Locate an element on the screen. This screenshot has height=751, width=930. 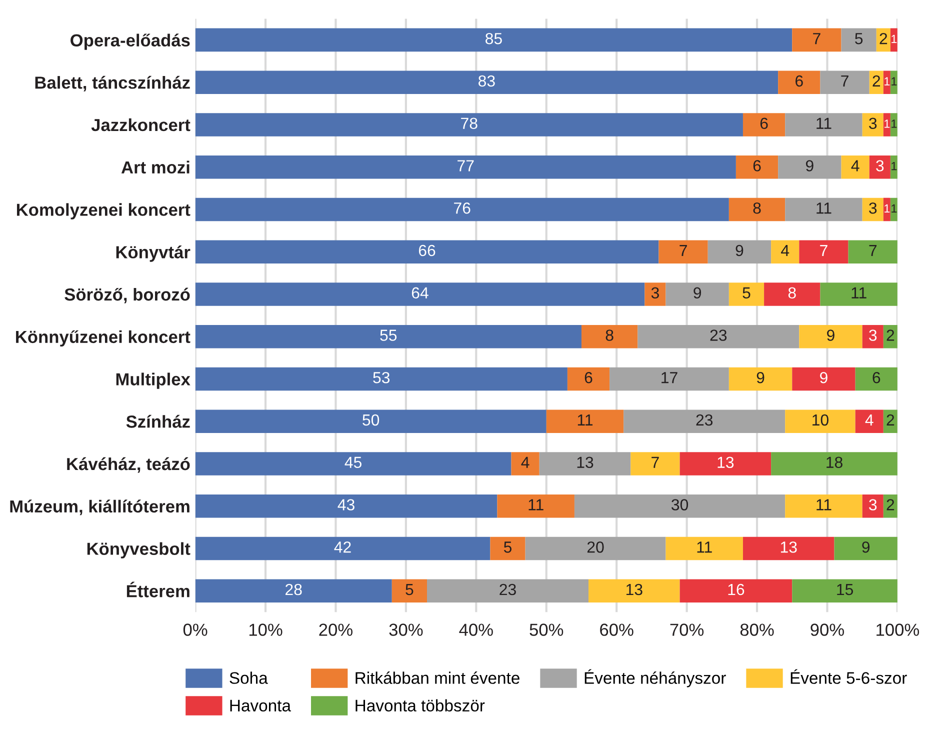
data-label: 78 is located at coordinates (469, 124).